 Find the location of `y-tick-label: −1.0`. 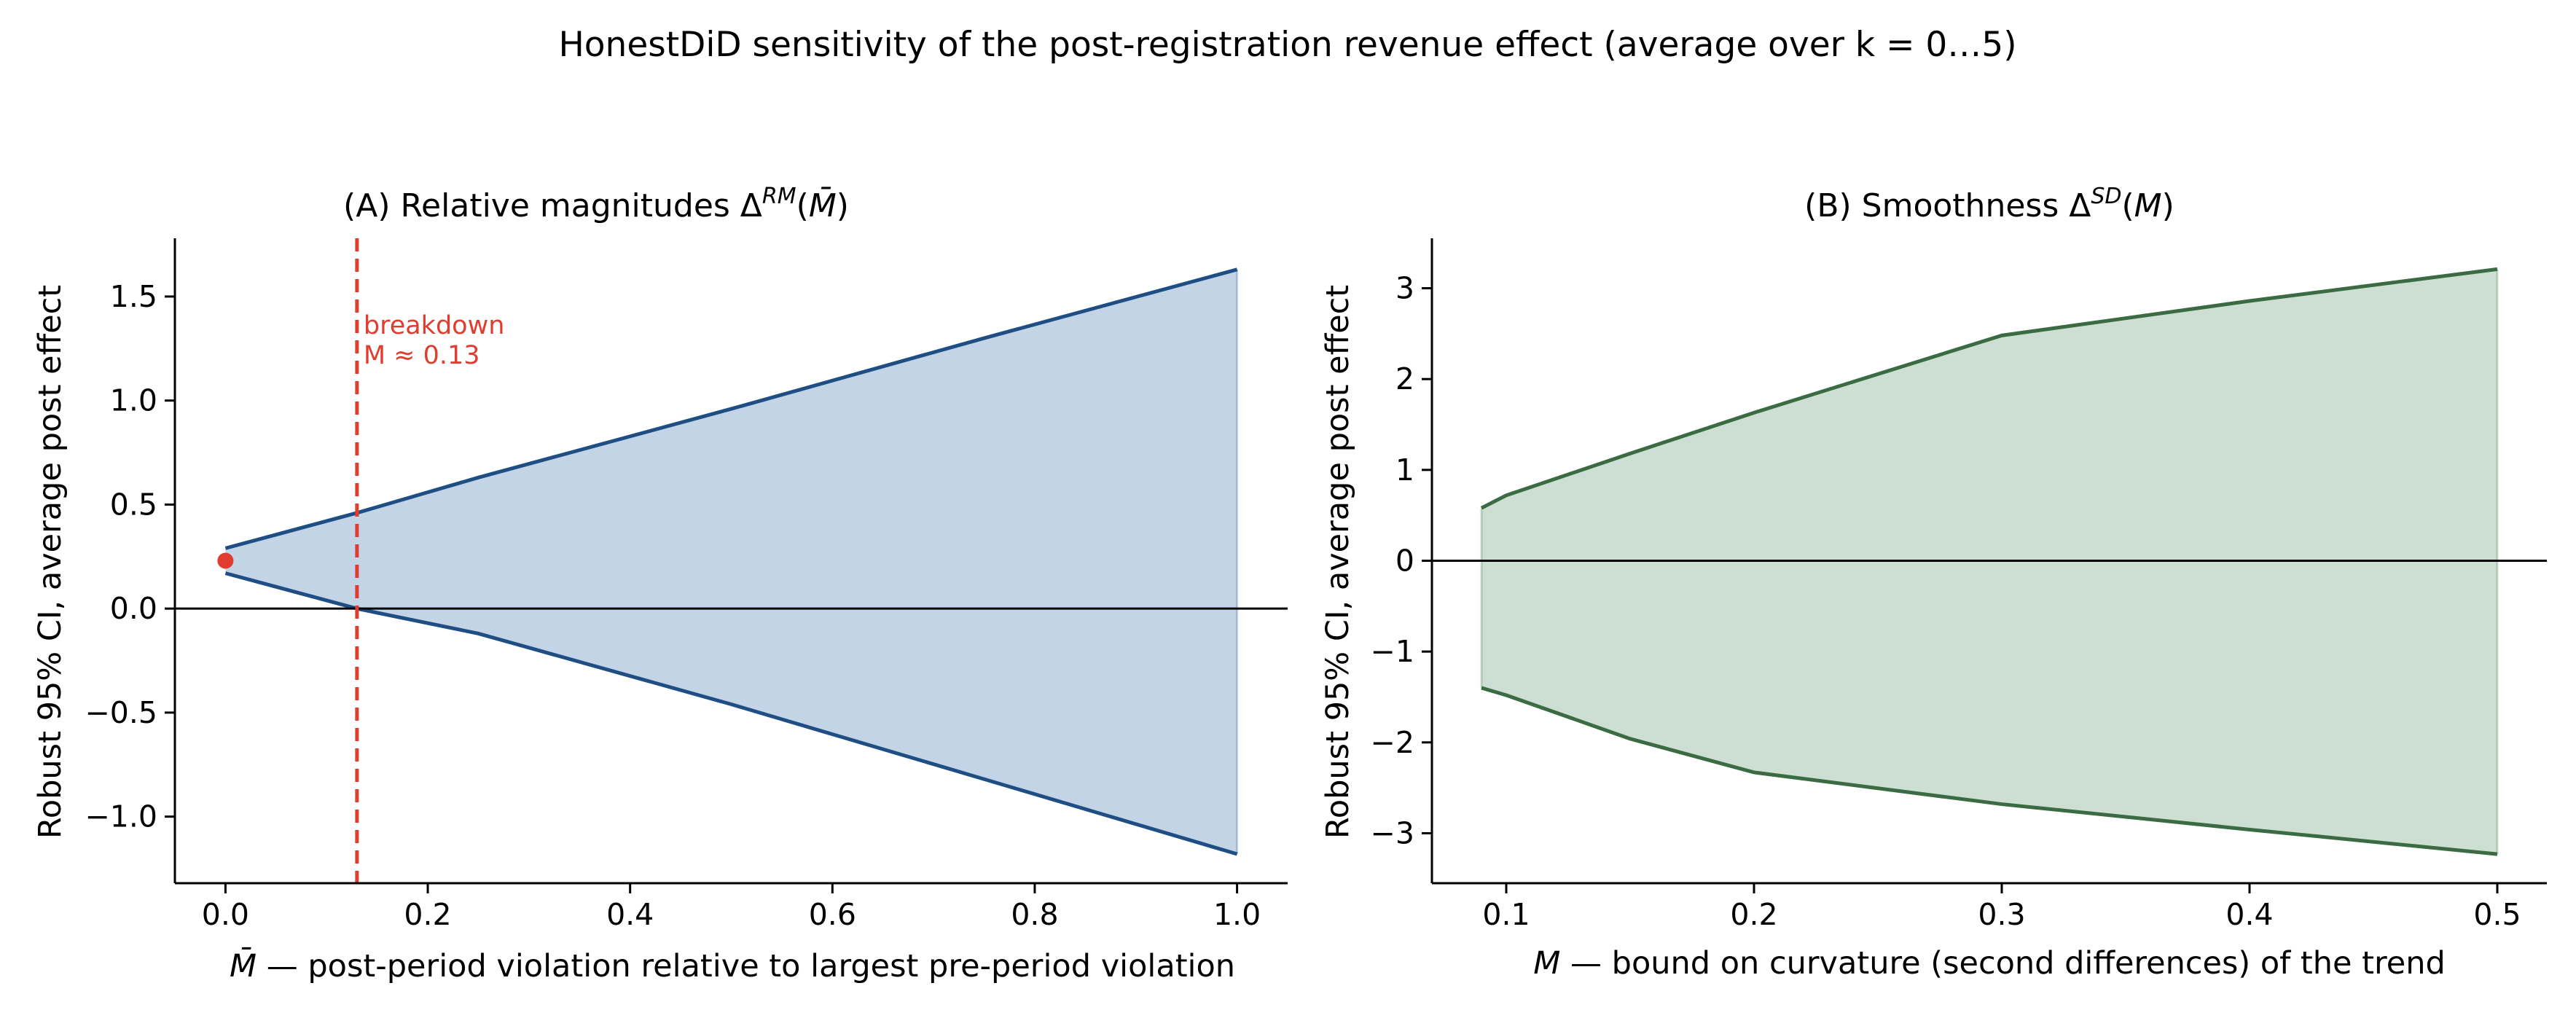

y-tick-label: −1.0 is located at coordinates (121, 816).